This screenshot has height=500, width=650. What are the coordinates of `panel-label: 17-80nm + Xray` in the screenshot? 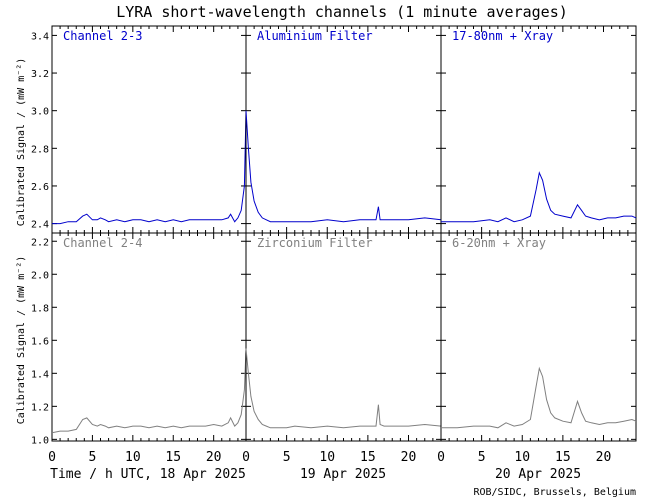 It's located at (502, 36).